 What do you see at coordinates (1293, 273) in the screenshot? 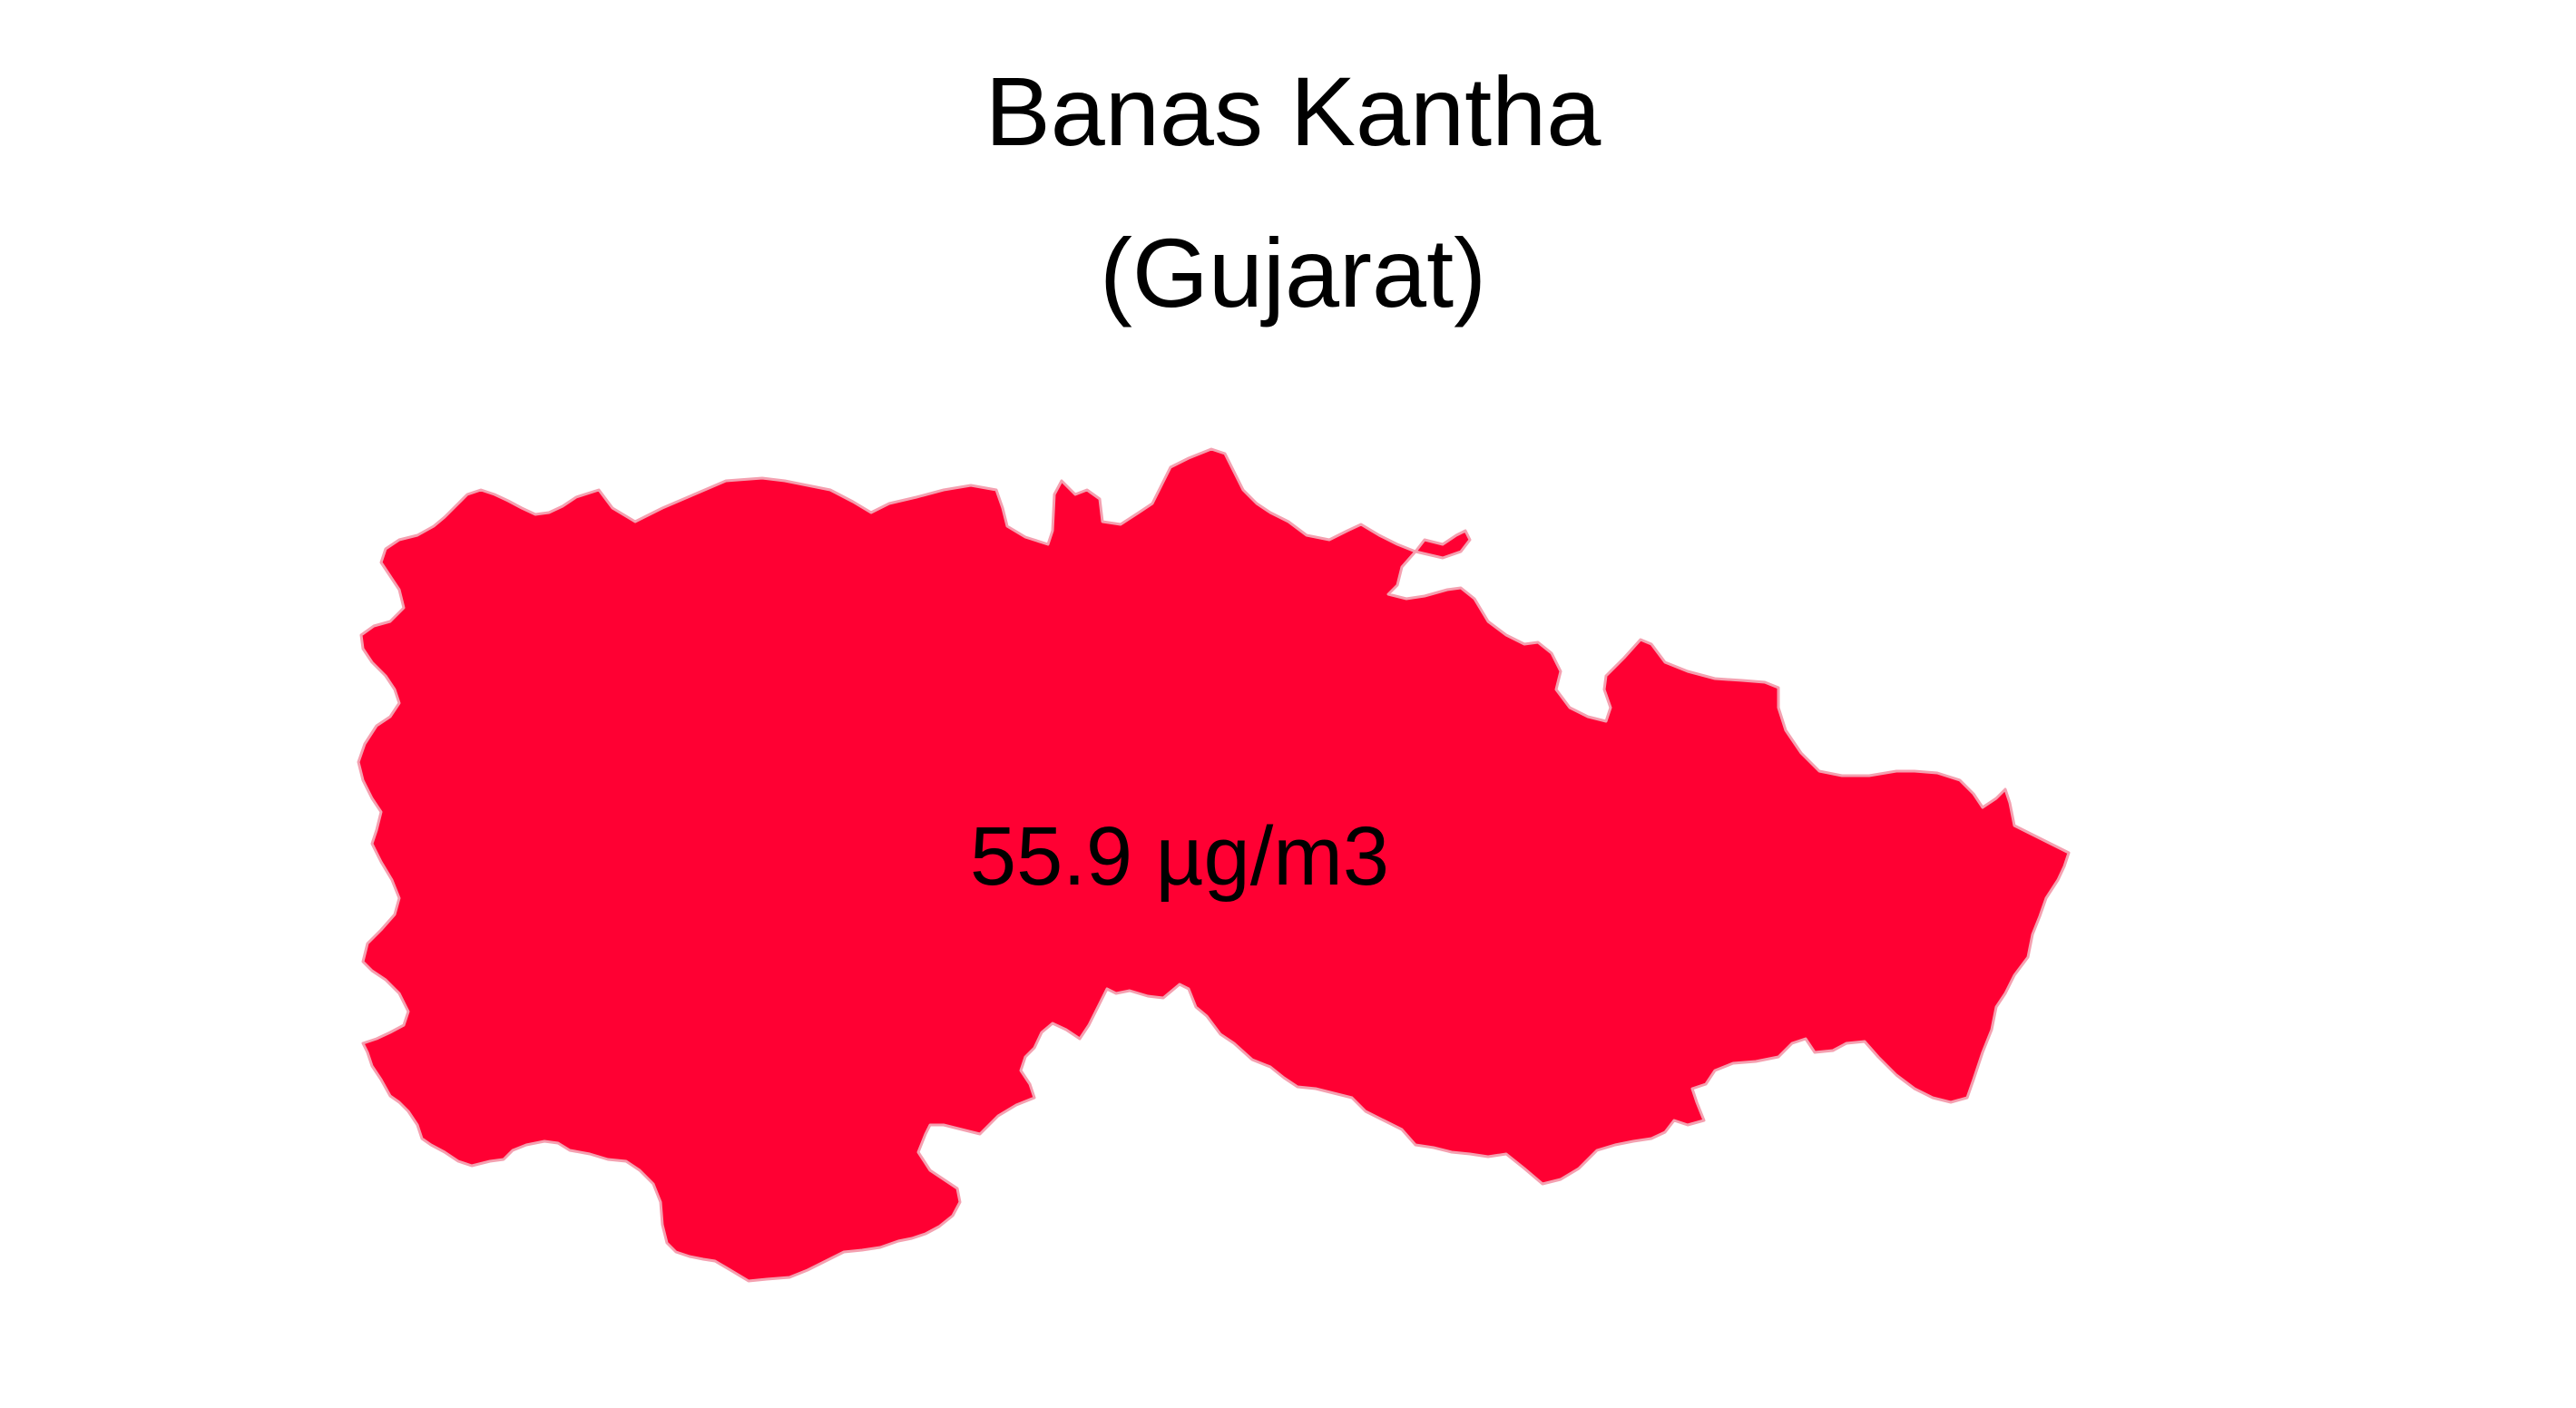
I see `map-title-state: (Gujarat)` at bounding box center [1293, 273].